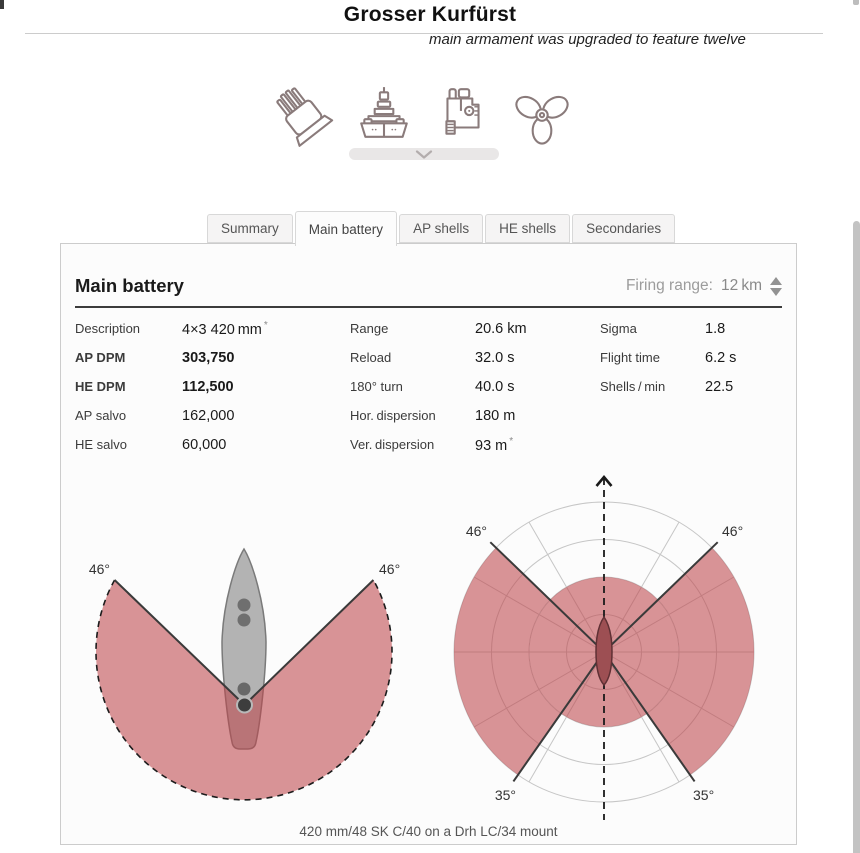 The image size is (860, 853). I want to click on propulsion-module-button, so click(542, 114).